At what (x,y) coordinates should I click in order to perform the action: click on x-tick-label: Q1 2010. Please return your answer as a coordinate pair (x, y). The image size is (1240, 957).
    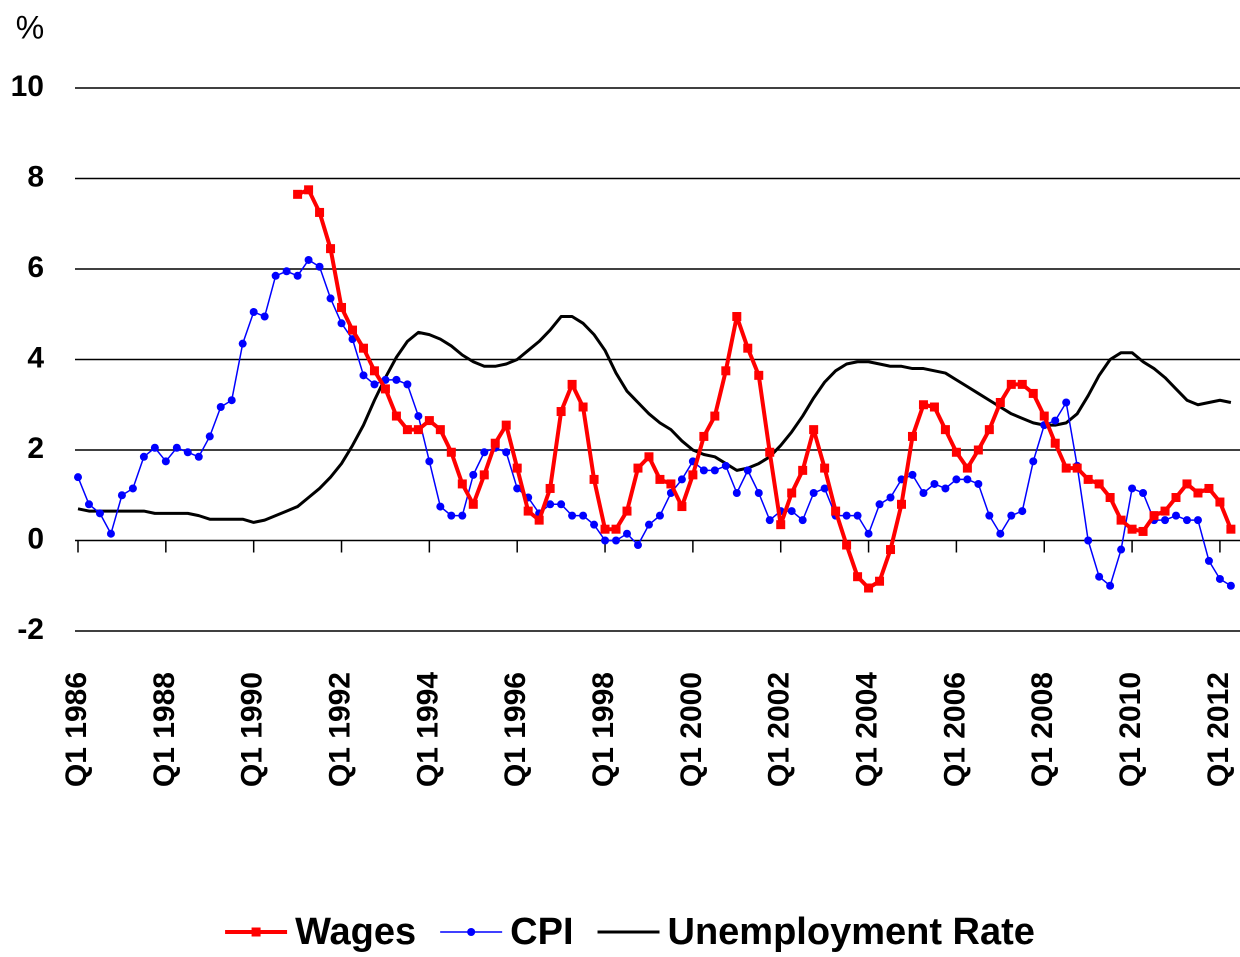
    Looking at the image, I should click on (1130, 729).